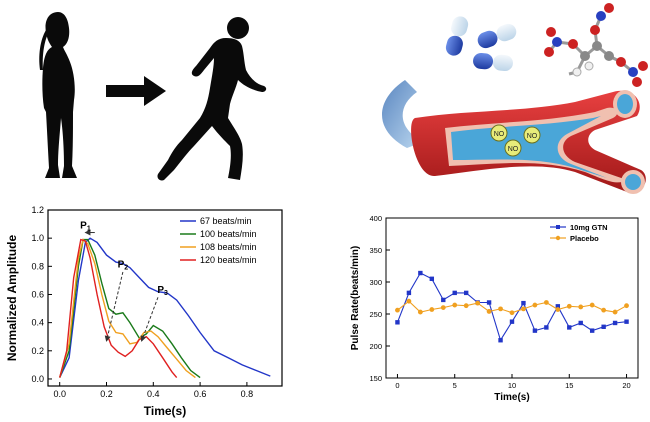  I want to click on y-tick-label: 400, so click(375, 218).